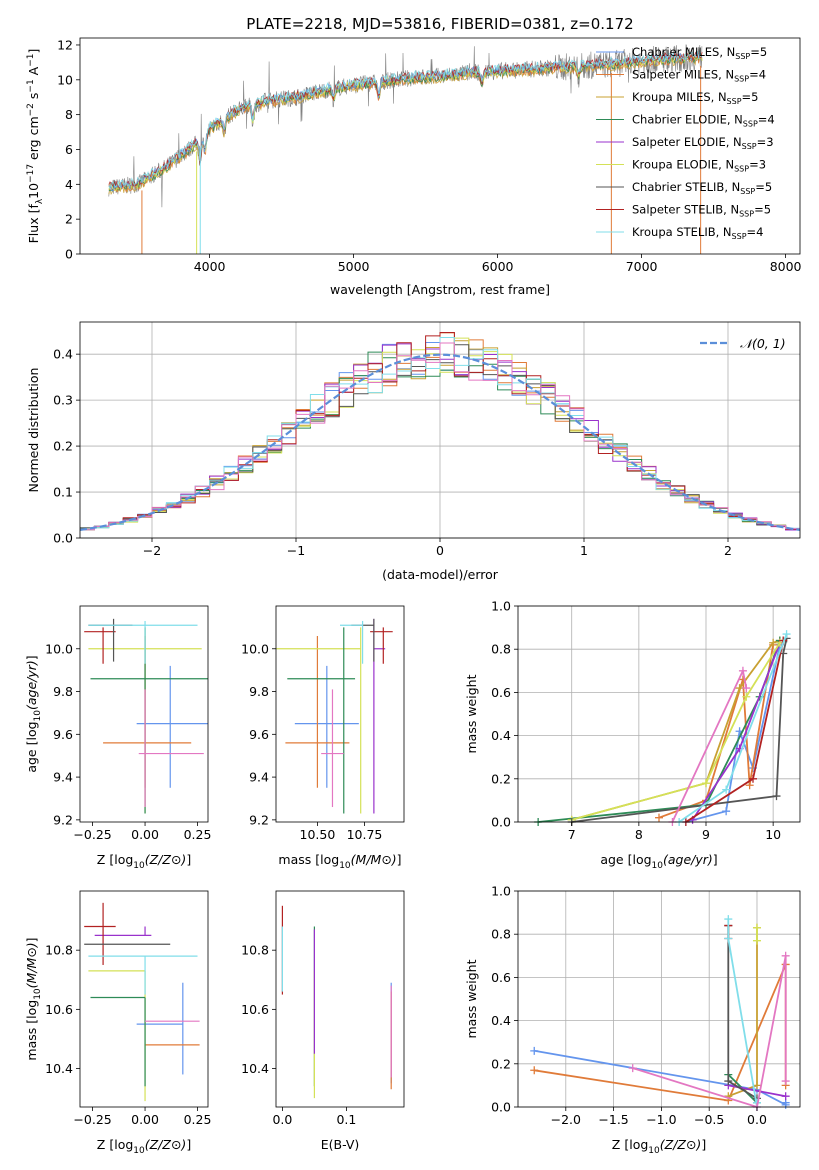 The image size is (819, 1170). What do you see at coordinates (255, 1009) in the screenshot?
I see `y-tick-label: 10.6` at bounding box center [255, 1009].